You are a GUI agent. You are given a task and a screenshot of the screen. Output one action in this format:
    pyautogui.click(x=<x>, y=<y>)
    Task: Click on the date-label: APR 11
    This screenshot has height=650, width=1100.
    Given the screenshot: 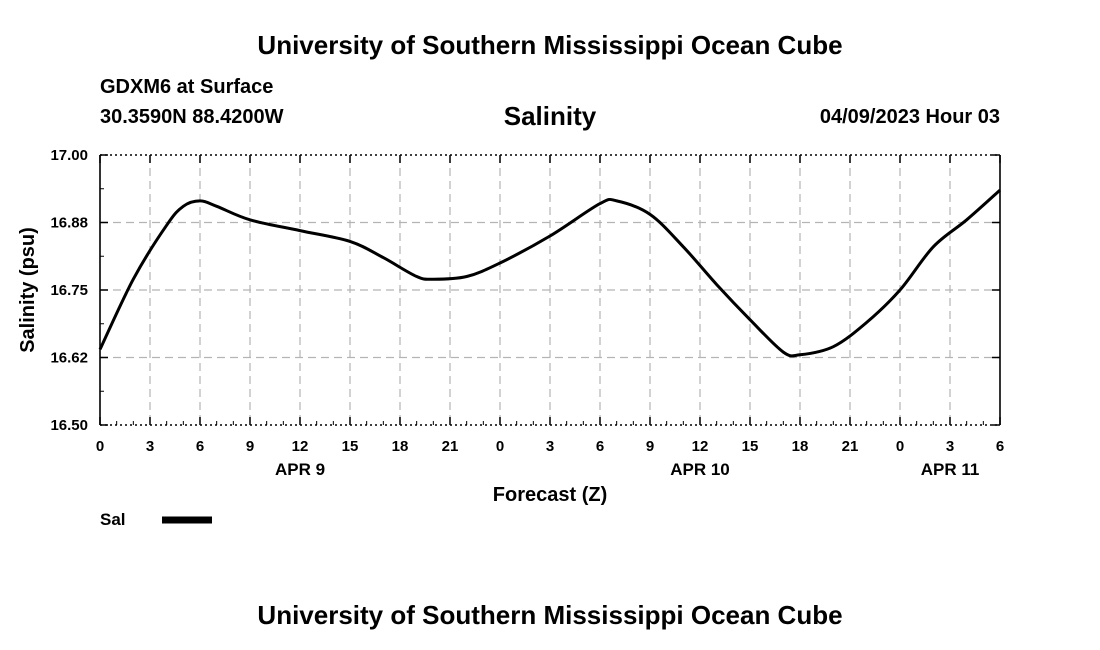 What is the action you would take?
    pyautogui.click(x=950, y=469)
    